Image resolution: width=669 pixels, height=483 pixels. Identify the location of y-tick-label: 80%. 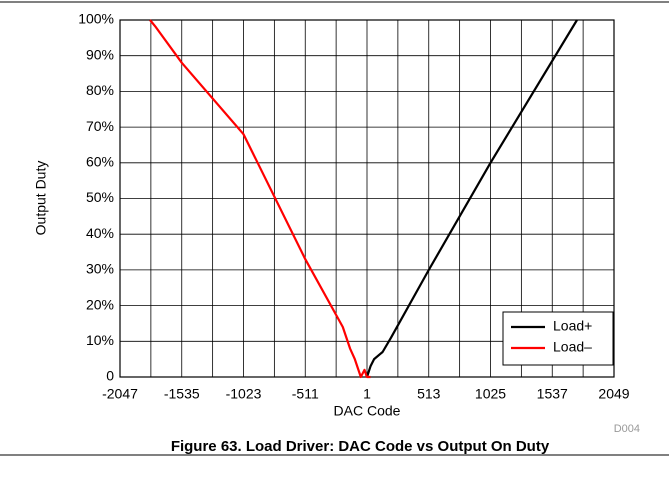
(100, 90).